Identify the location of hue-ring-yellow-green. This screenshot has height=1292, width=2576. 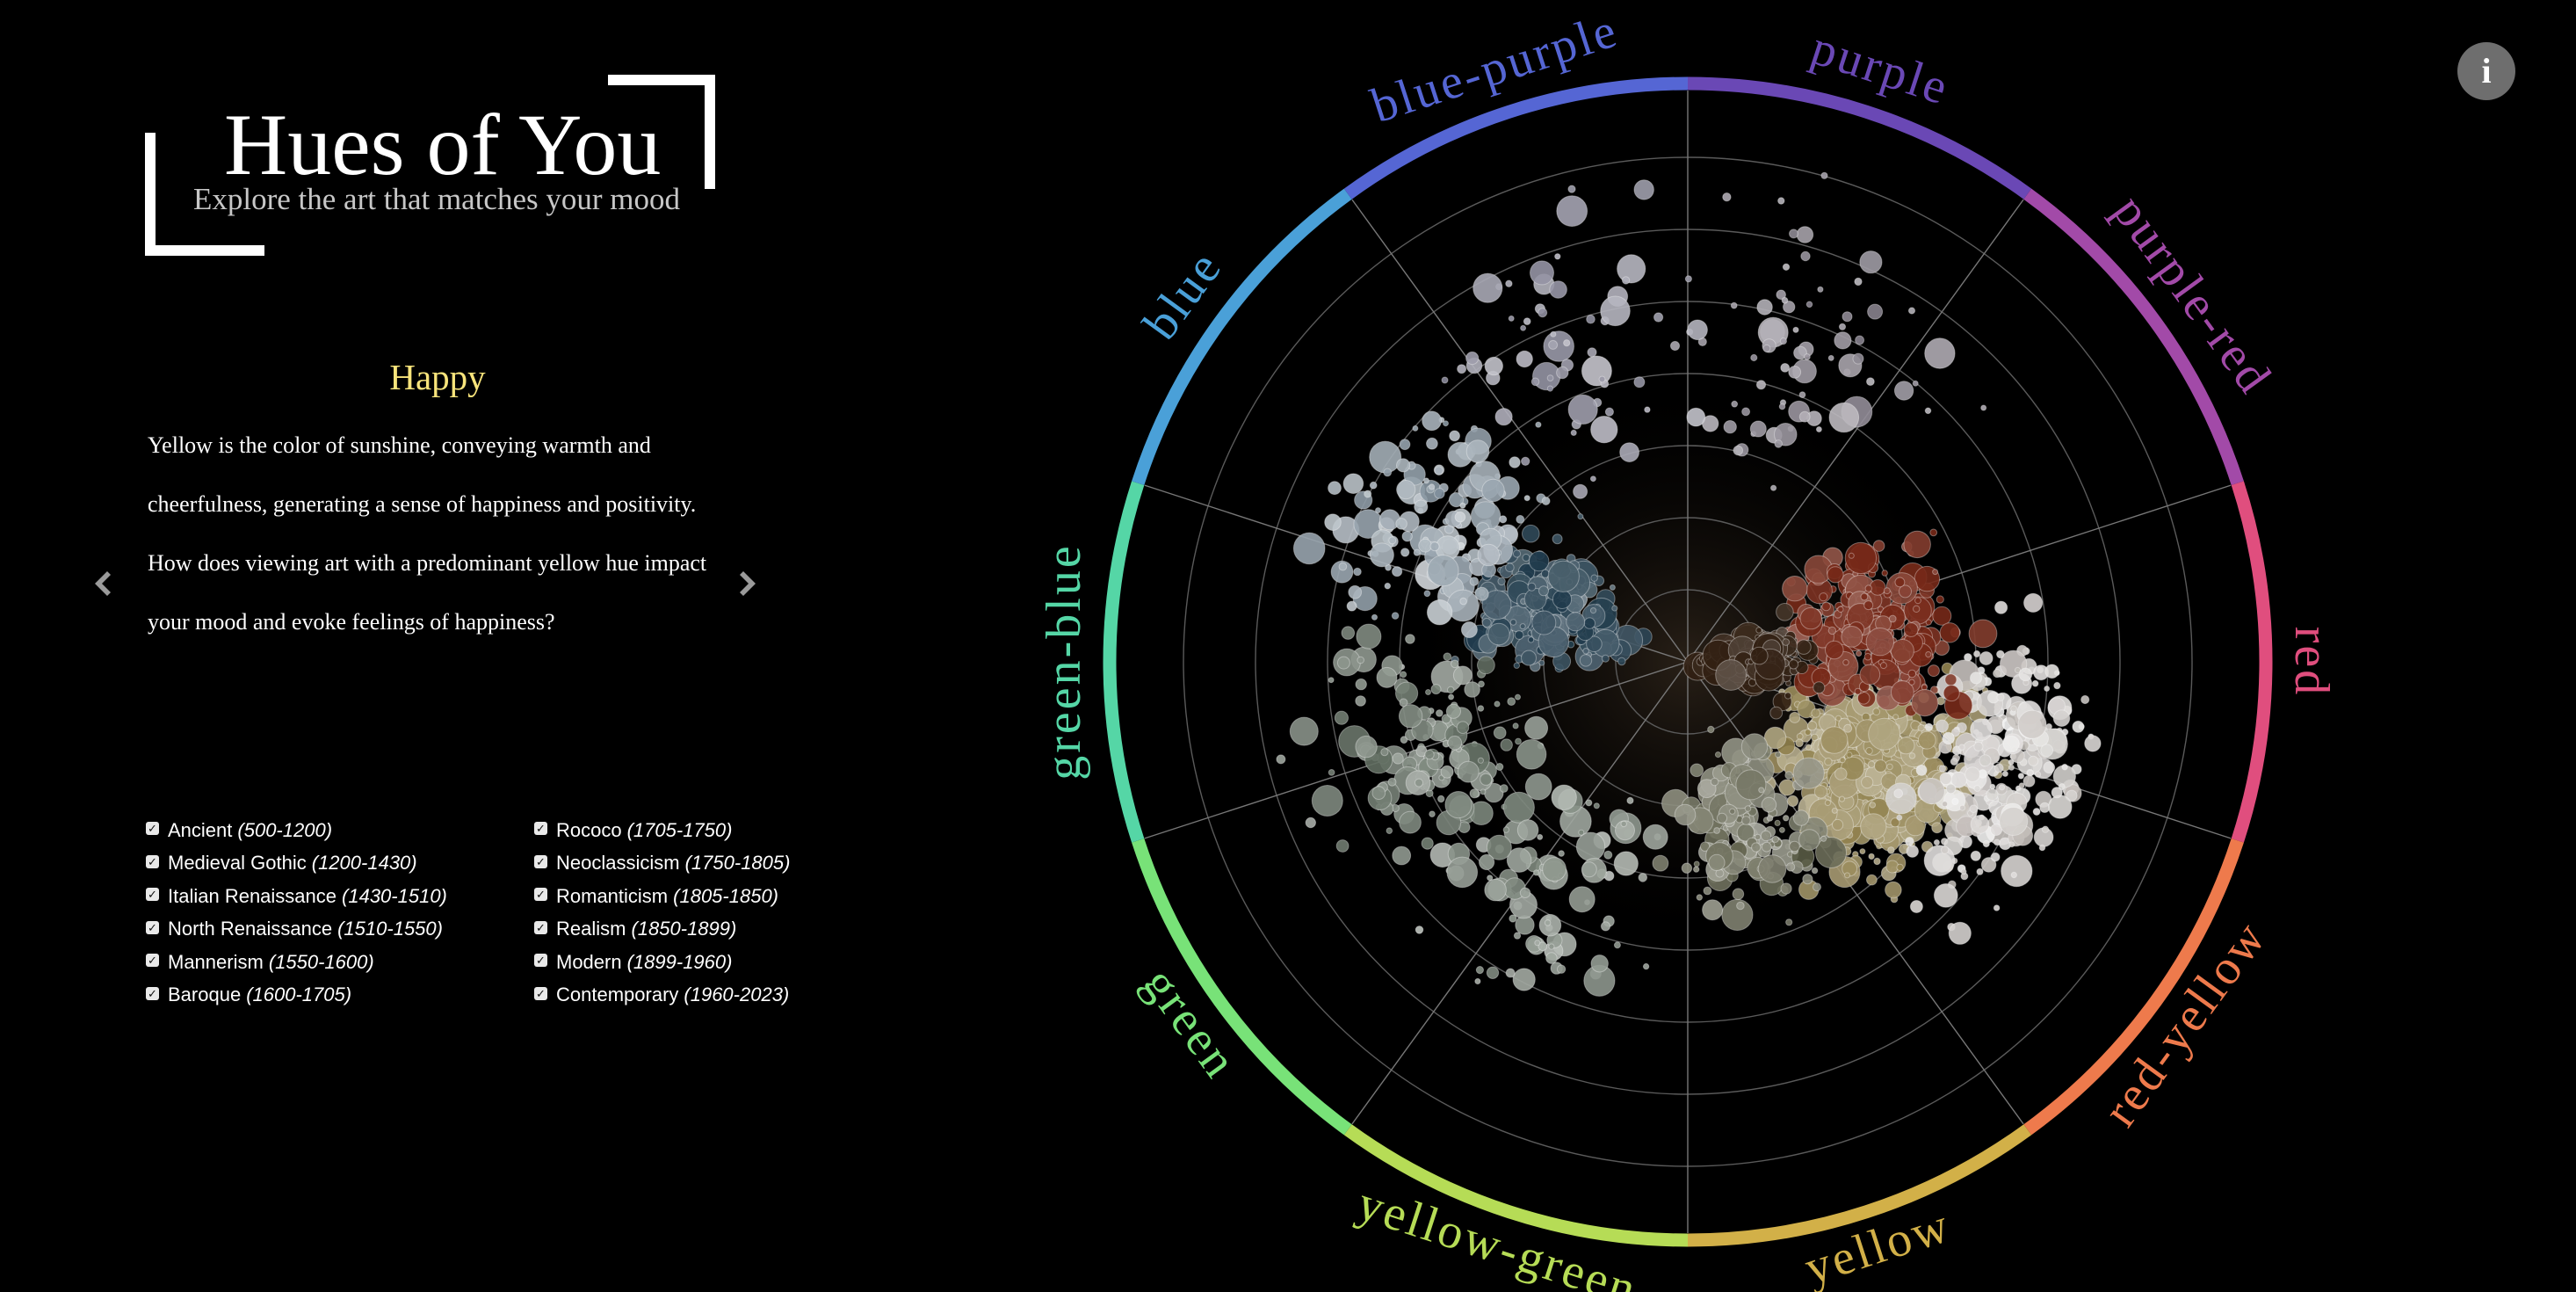
(1516, 1185).